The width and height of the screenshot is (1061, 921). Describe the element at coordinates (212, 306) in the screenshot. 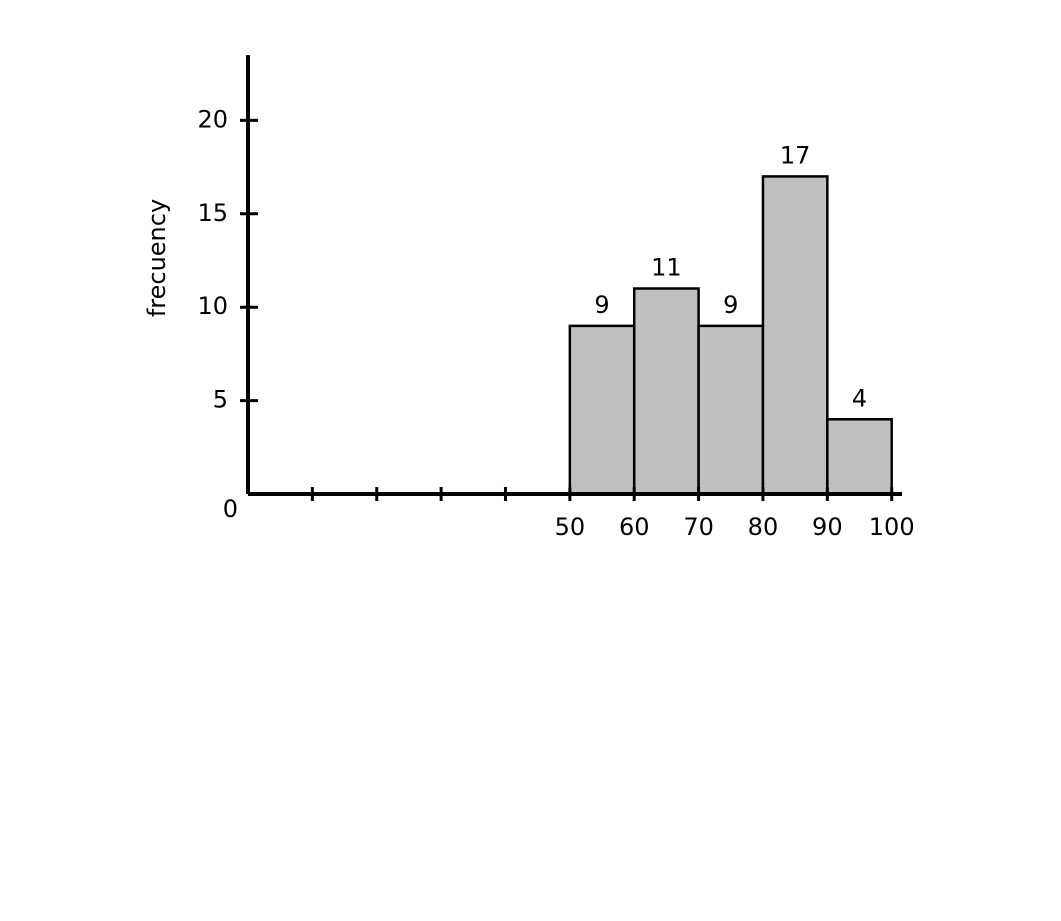

I see `y-tick-label: 10` at that location.